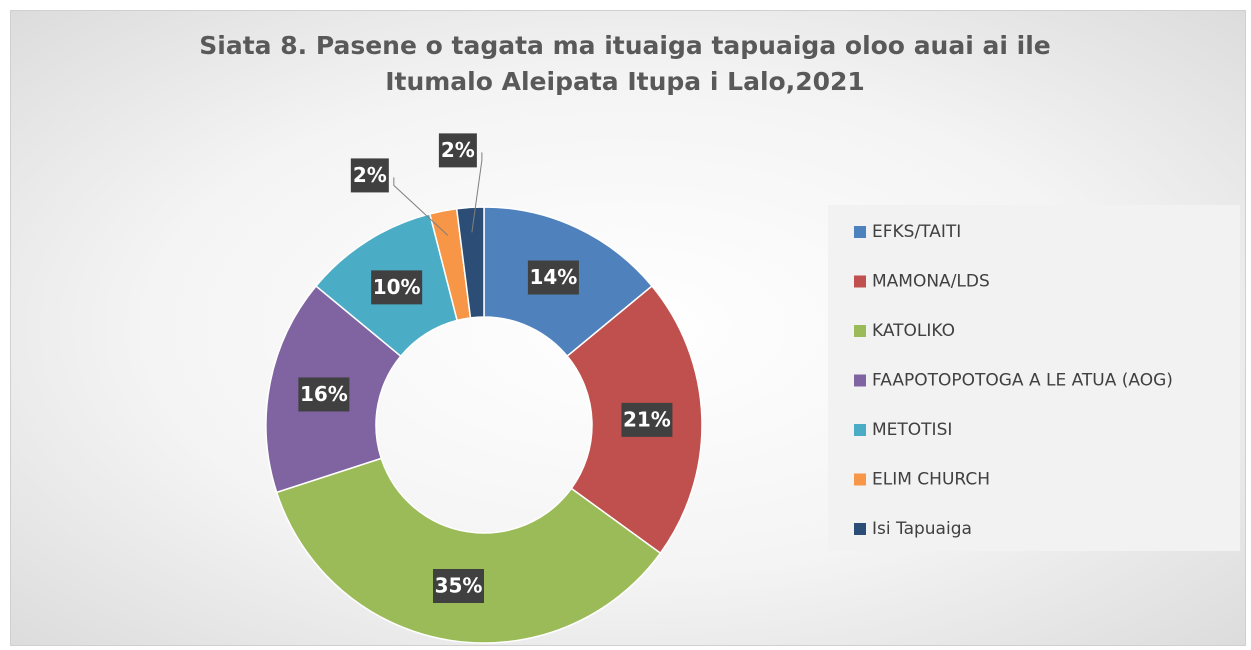  Describe the element at coordinates (1022, 381) in the screenshot. I see `legend-label: FAAPOTOPOTOGA A LE ATUA (AOG)` at that location.